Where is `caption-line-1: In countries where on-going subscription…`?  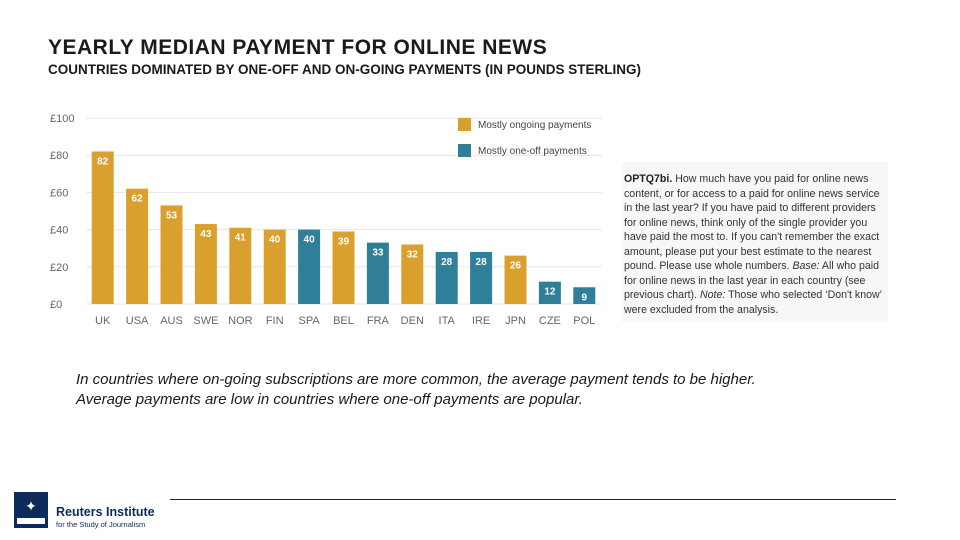 caption-line-1: In countries where on-going subscription… is located at coordinates (416, 379).